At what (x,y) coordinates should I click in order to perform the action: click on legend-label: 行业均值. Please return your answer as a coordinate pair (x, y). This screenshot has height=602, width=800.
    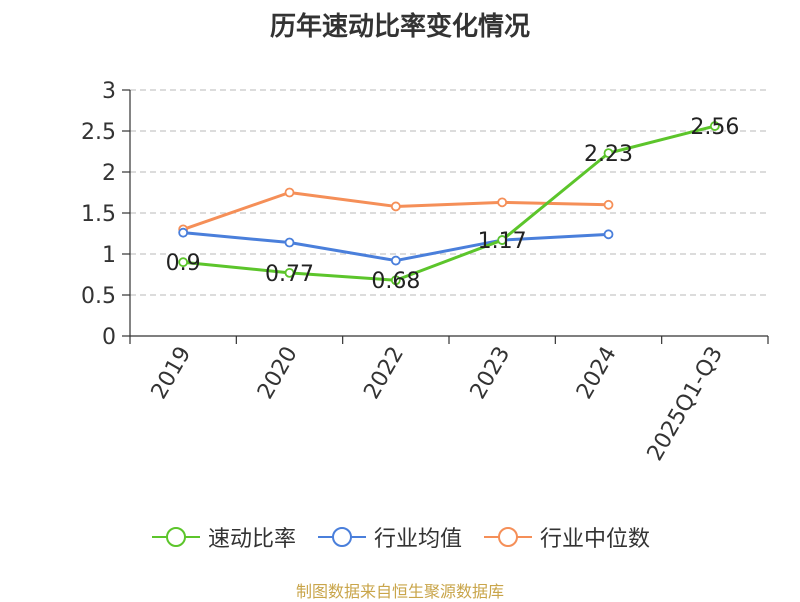
    Looking at the image, I should click on (417, 539).